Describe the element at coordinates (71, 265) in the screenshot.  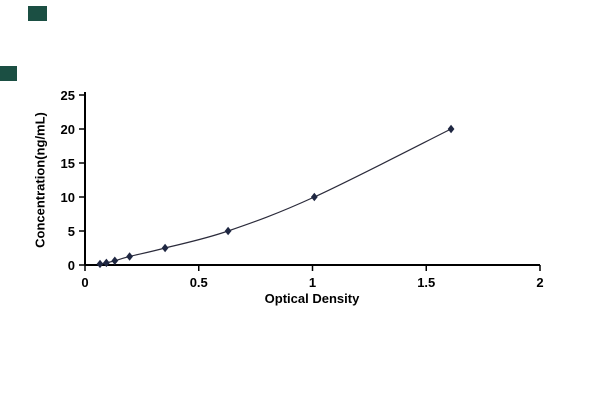
I see `y-tick-label: 0` at that location.